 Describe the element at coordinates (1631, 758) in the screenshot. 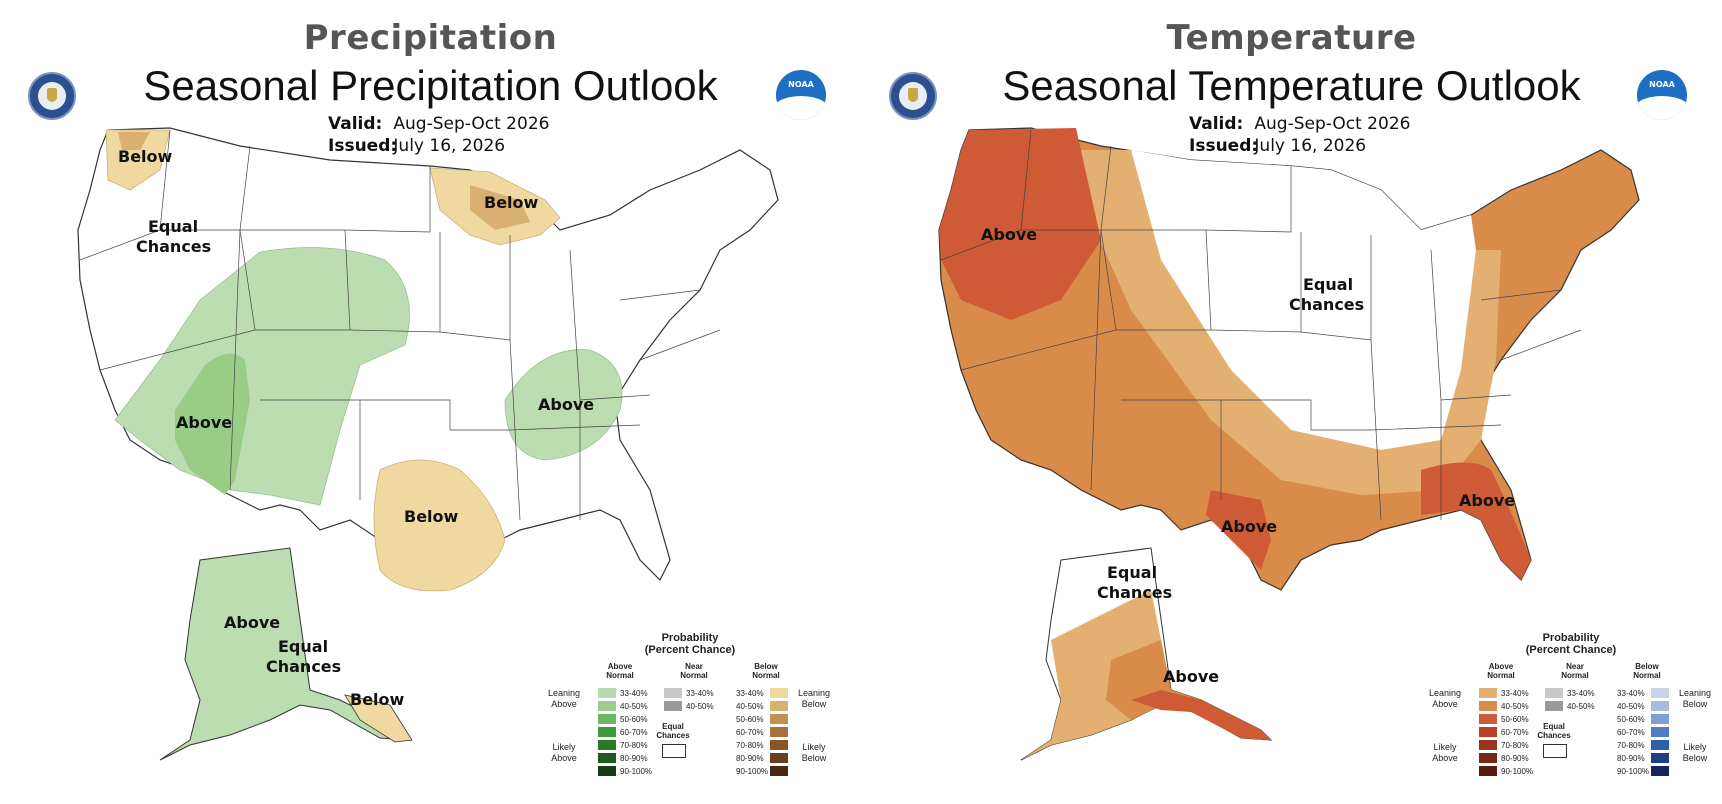

I see `legend-range-below: 80-90%` at that location.